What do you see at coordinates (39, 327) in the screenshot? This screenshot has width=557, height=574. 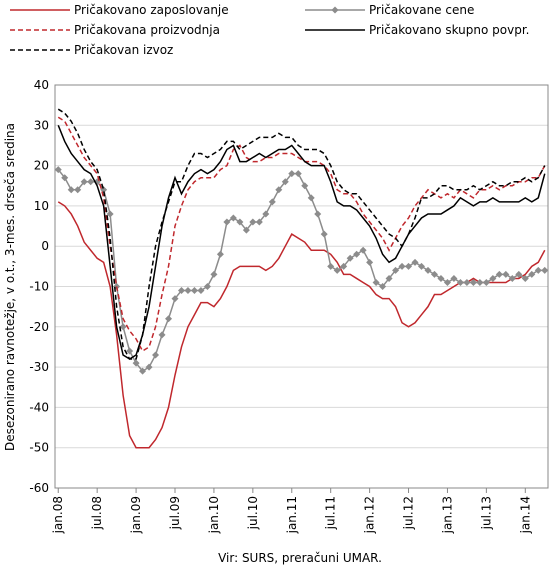 I see `y-tick-label: -20` at bounding box center [39, 327].